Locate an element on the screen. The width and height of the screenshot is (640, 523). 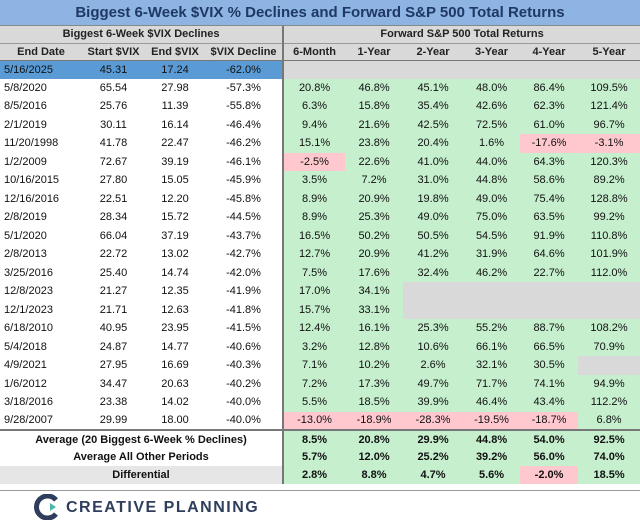
return-cell: 70.9% is located at coordinates (609, 346).